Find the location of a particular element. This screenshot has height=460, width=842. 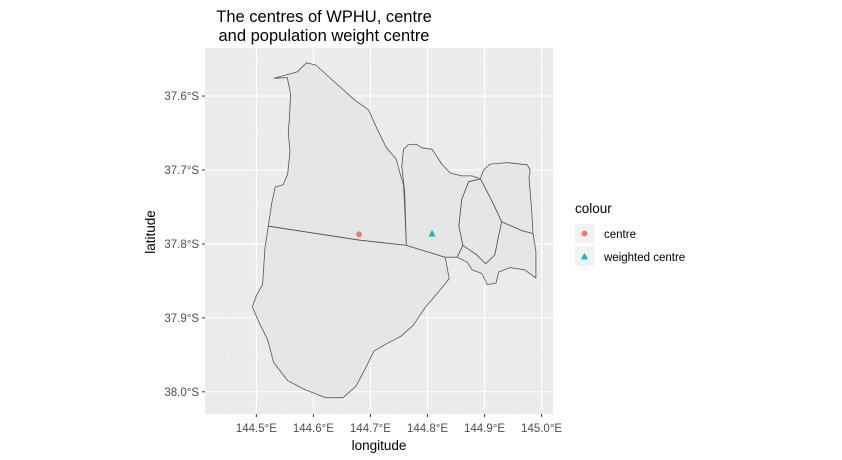

y-tick-label: 37.6°S is located at coordinates (181, 97).